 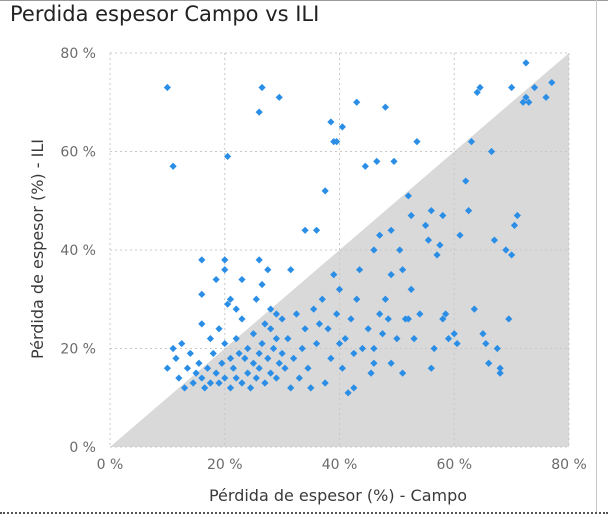 I want to click on y-axis-label: Pérdida de espesor (%) - ILI, so click(x=37, y=249).